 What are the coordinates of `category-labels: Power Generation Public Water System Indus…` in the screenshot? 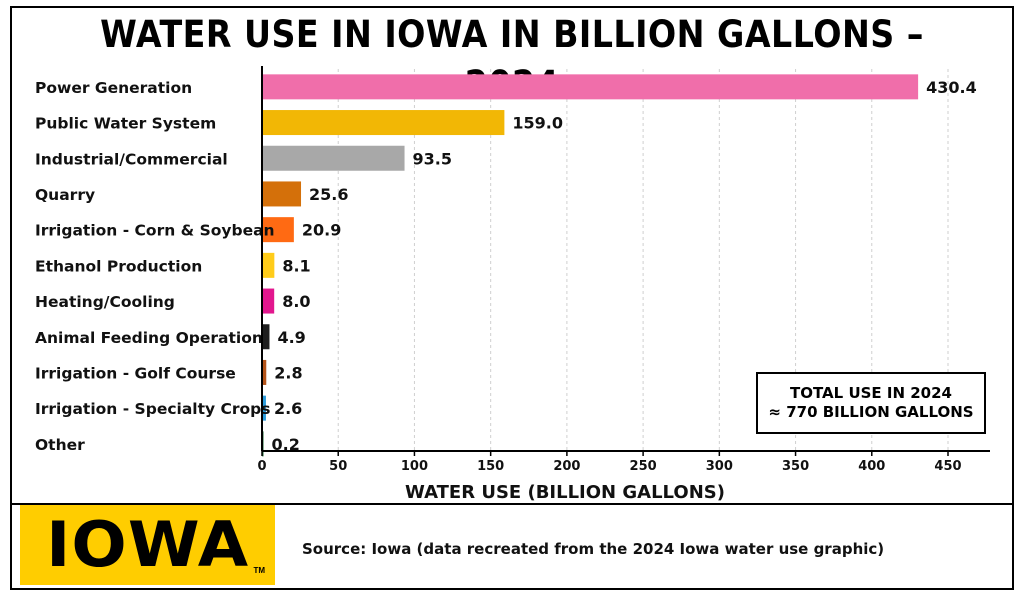 It's located at (155, 266).